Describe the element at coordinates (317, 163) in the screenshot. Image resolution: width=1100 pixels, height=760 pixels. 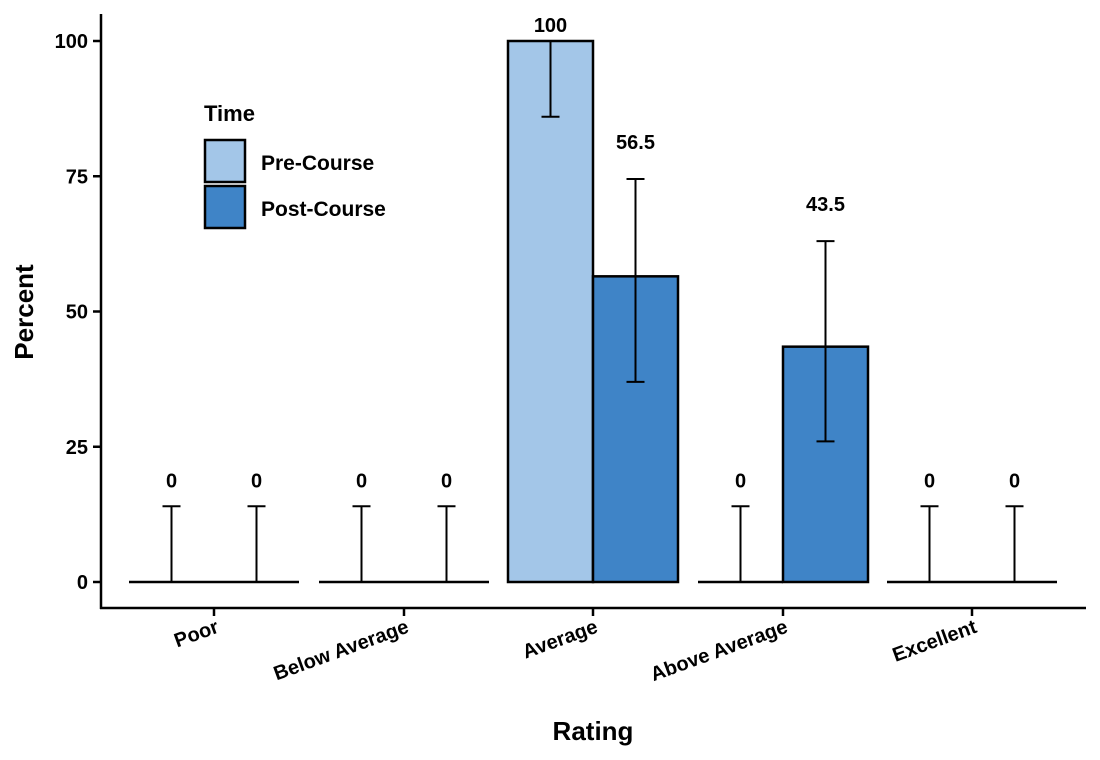
I see `legend-label-pre-course: Pre-Course` at that location.